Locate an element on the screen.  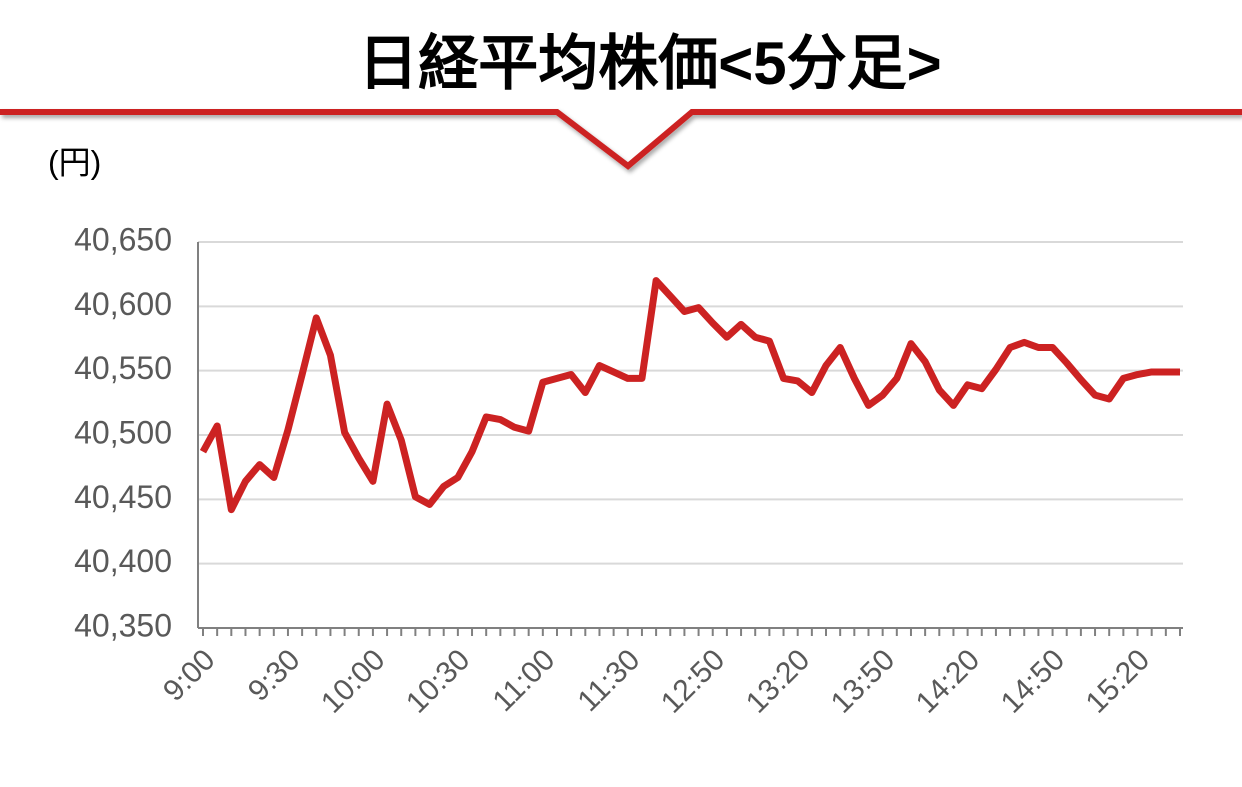
x-tick-label: 10:30 is located at coordinates (438, 681).